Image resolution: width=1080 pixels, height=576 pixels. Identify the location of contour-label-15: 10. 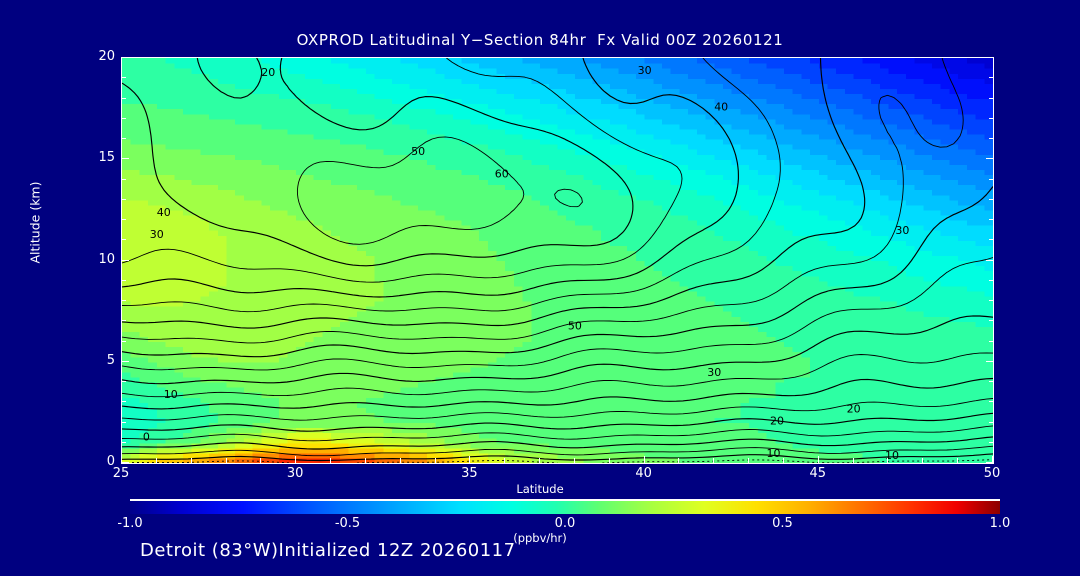
(892, 455).